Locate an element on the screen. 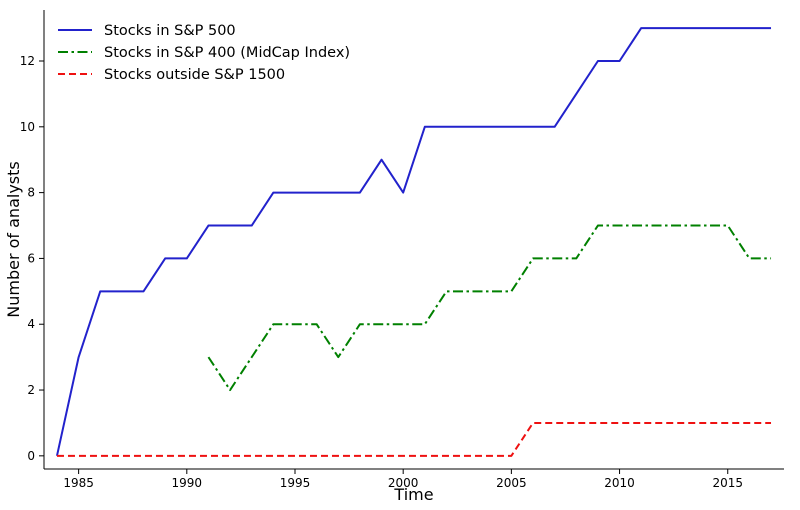  x-tick-label: 2015 is located at coordinates (727, 483).